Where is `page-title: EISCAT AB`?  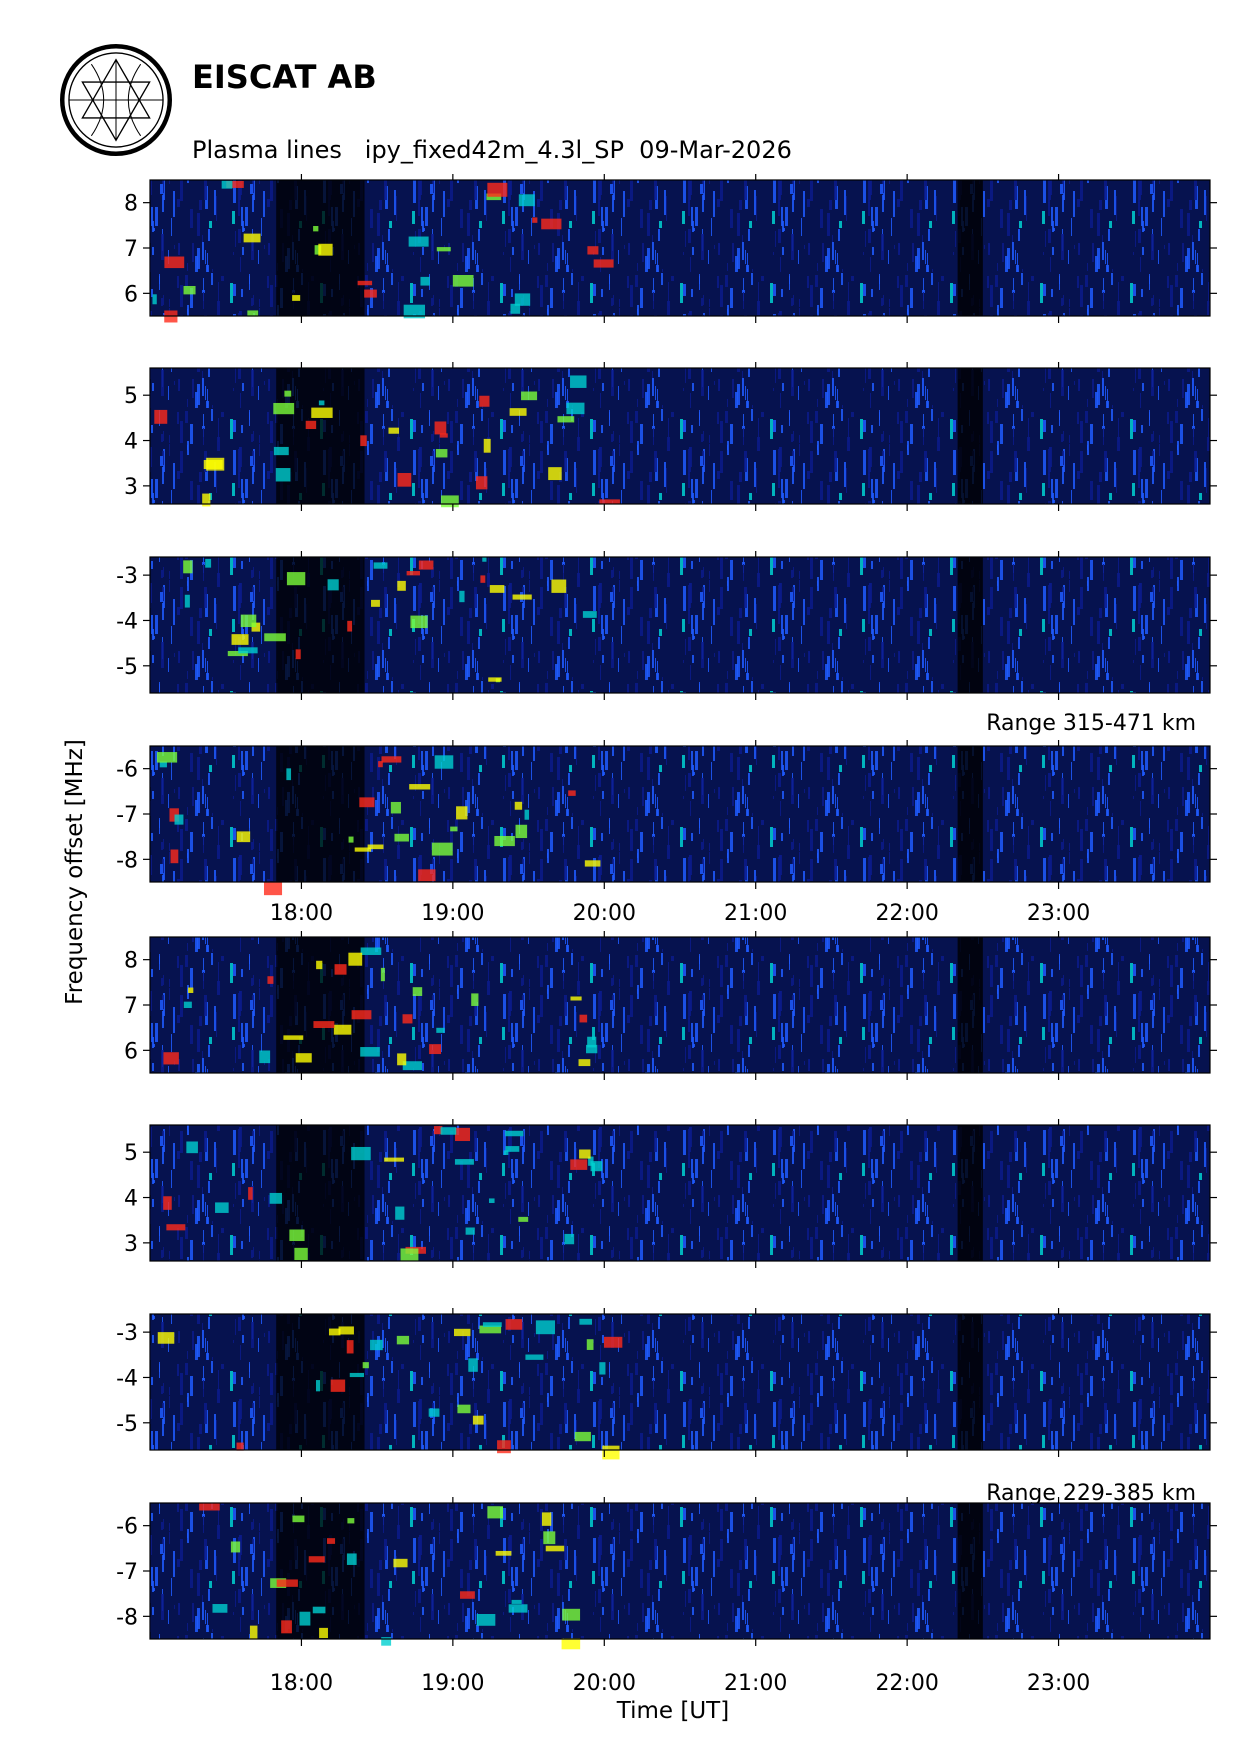 page-title: EISCAT AB is located at coordinates (284, 77).